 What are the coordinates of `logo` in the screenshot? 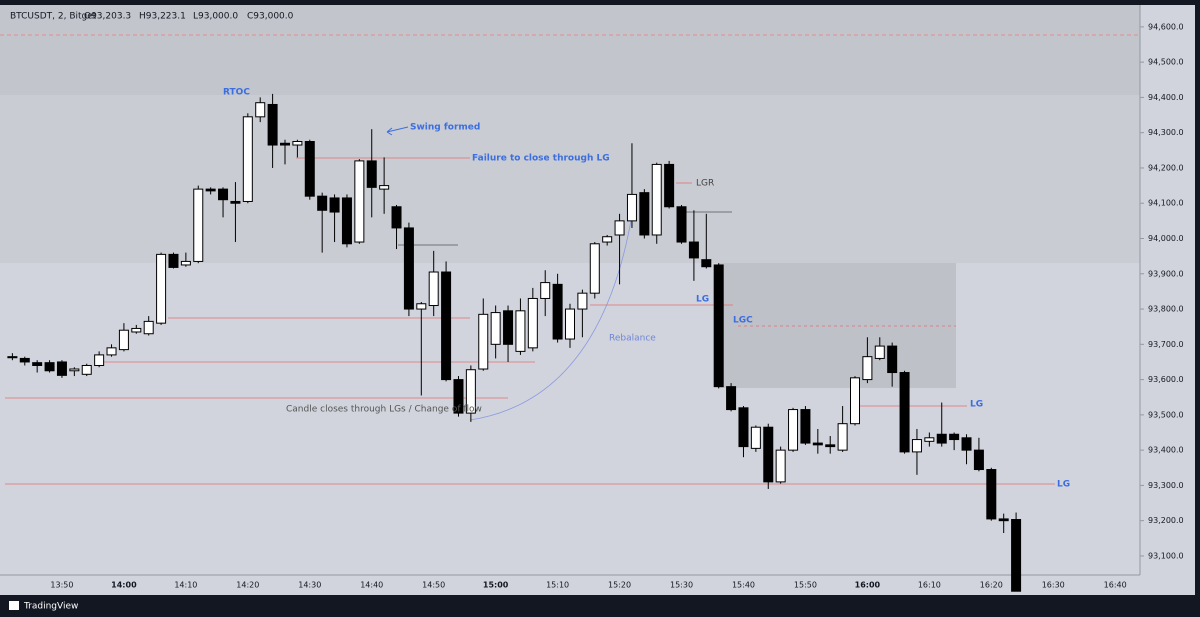 It's located at (14, 605).